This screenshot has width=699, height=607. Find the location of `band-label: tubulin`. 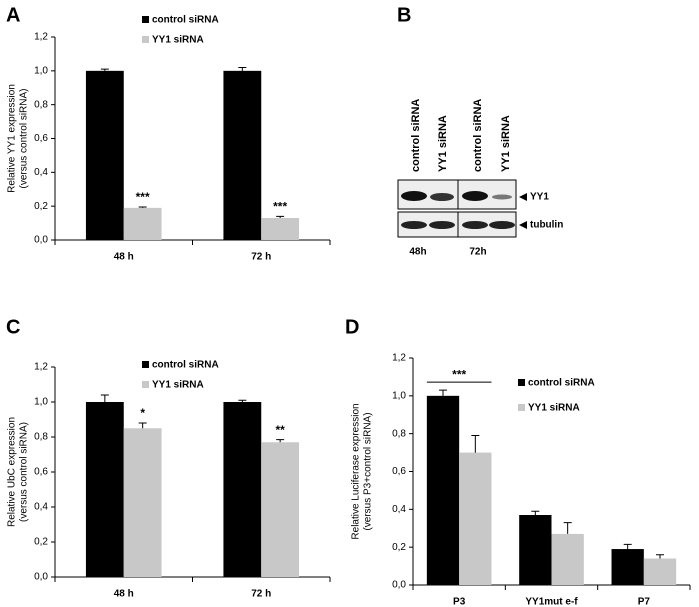

band-label: tubulin is located at coordinates (546, 225).